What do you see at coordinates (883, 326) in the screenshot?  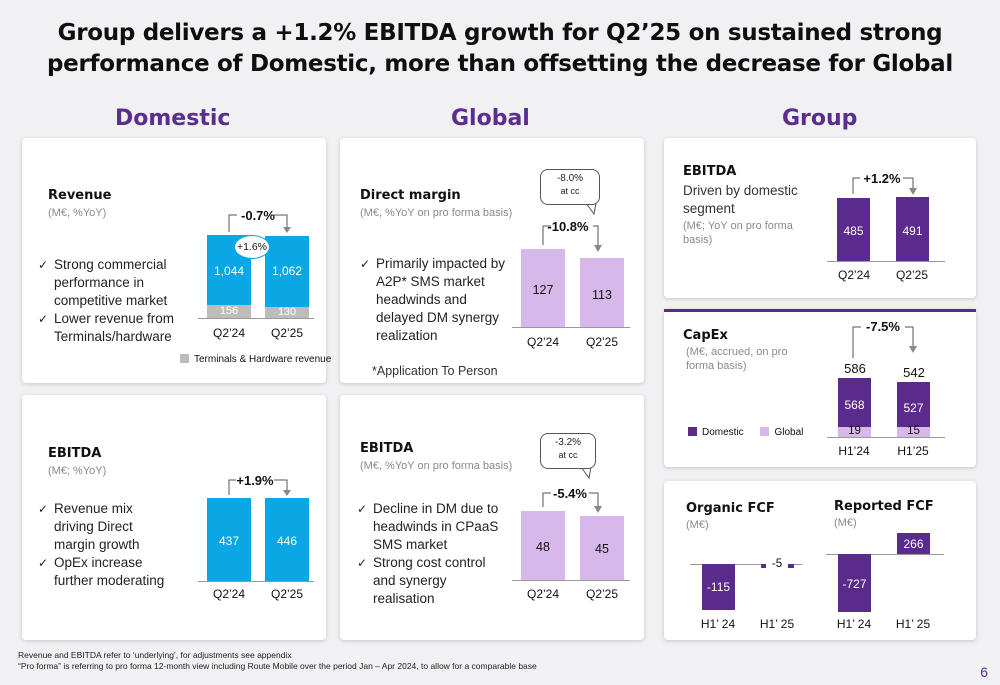 I see `growth-label: -7.5%` at bounding box center [883, 326].